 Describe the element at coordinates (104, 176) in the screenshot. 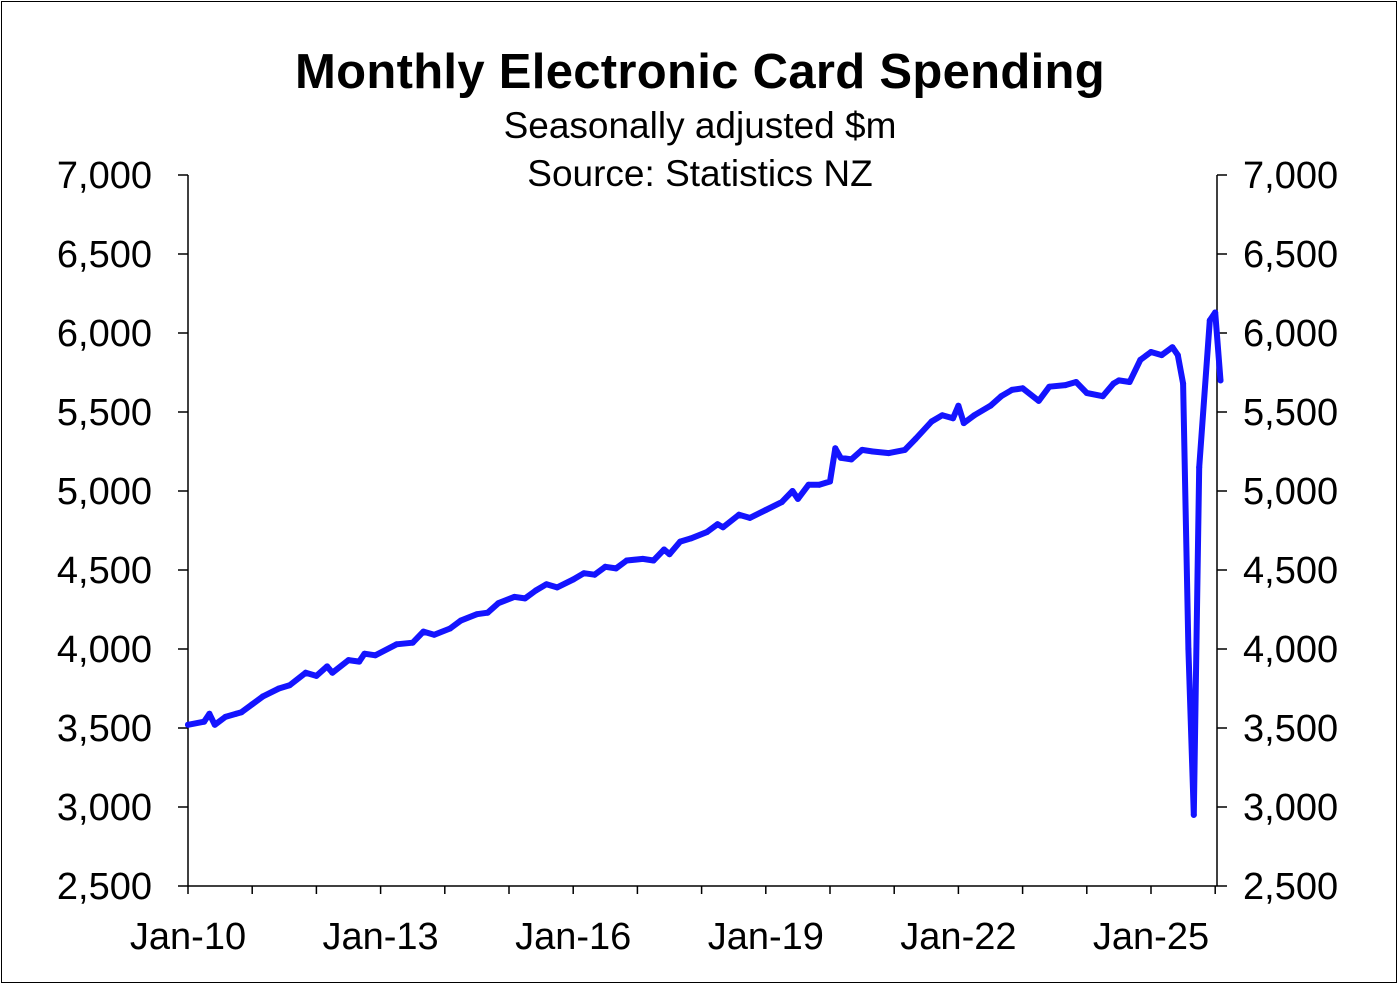

I see `y-tick-label-left: 7,000` at that location.